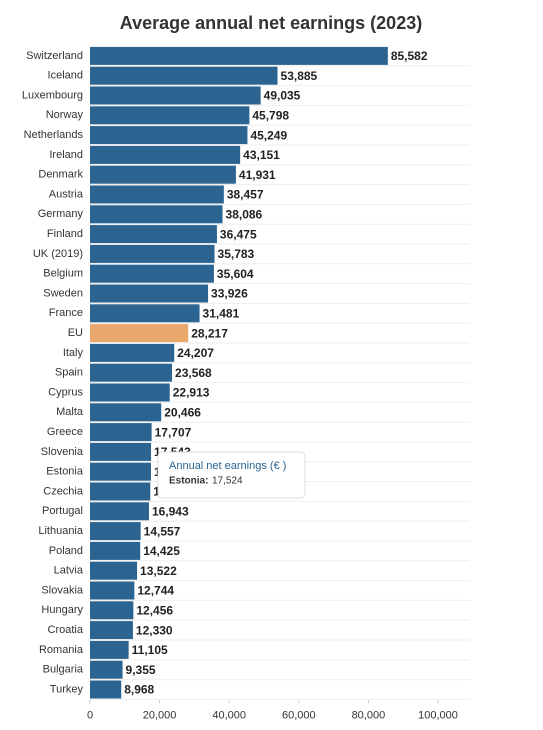 This screenshot has width=543, height=730. What do you see at coordinates (62, 610) in the screenshot?
I see `y-tick-label: Hungary` at bounding box center [62, 610].